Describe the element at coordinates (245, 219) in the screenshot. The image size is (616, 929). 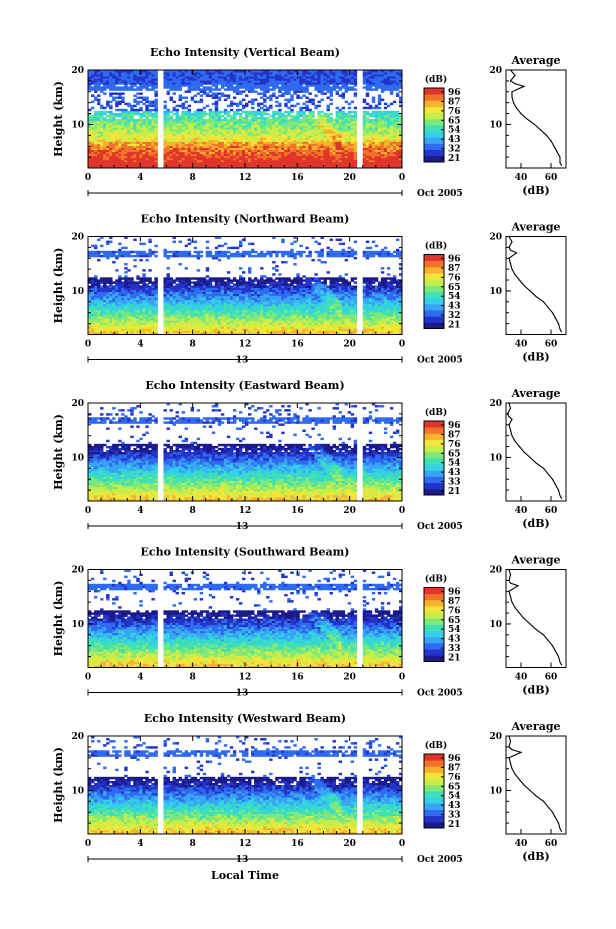
I see `panel-title: Echo Intensity (Northward Beam)` at that location.